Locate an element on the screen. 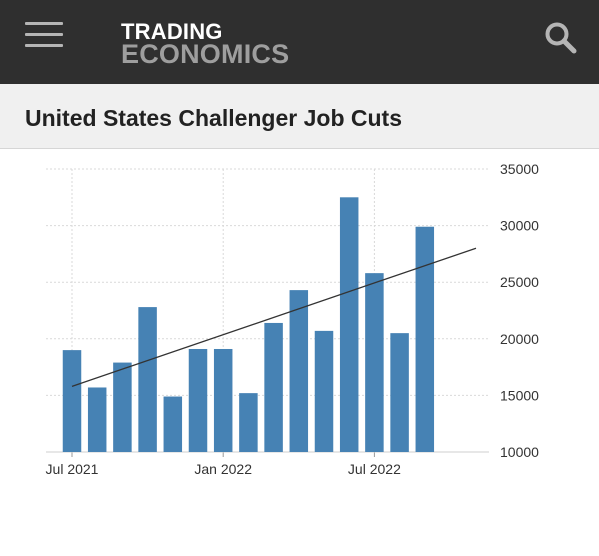  y-tick-label: 20000 is located at coordinates (519, 339).